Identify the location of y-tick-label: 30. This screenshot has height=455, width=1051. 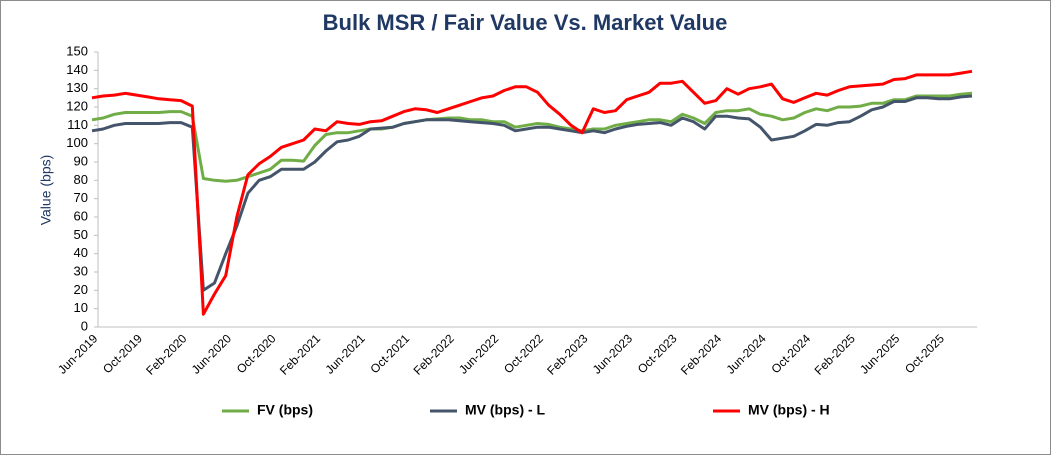
(81, 270).